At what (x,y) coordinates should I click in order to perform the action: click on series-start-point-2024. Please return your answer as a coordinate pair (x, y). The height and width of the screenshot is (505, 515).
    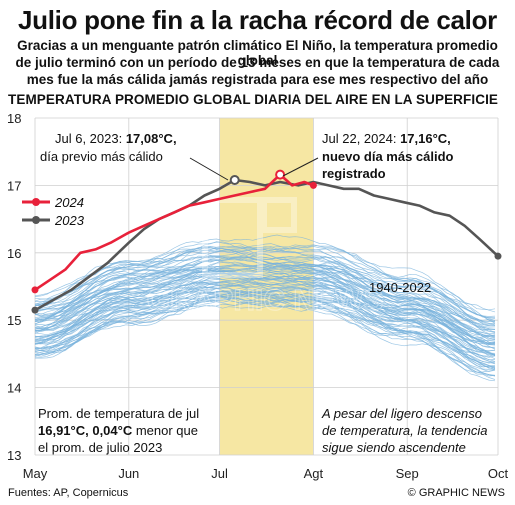
    Looking at the image, I should click on (35, 290).